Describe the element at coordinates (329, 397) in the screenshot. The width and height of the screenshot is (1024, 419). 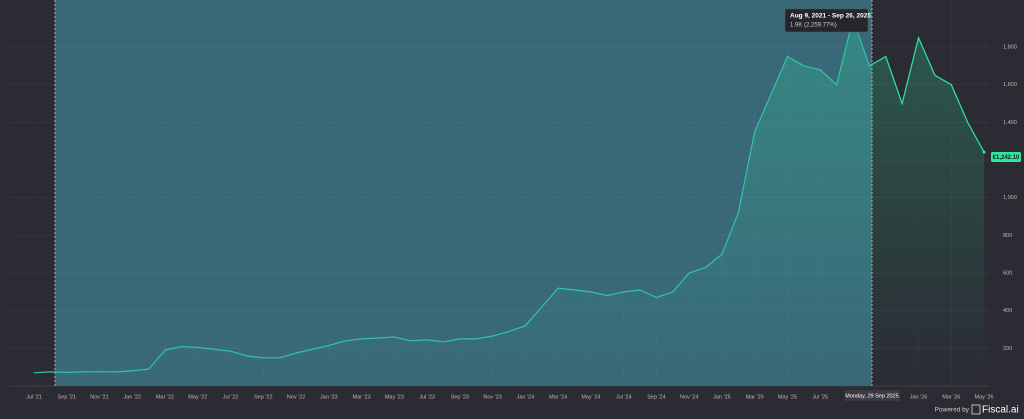
I see `x-tick-label: Jan '23` at that location.